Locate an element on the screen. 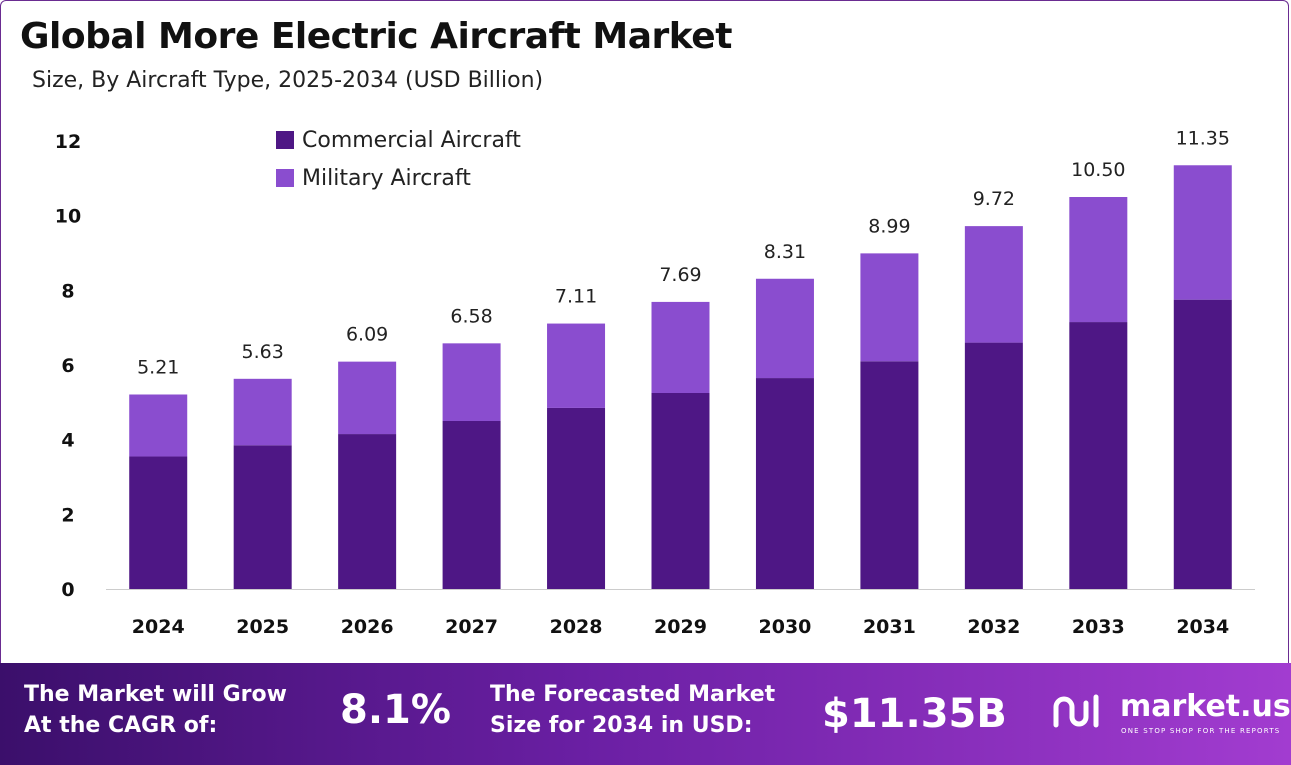 This screenshot has width=1291, height=765. total-data-label: 10.50 is located at coordinates (1098, 170).